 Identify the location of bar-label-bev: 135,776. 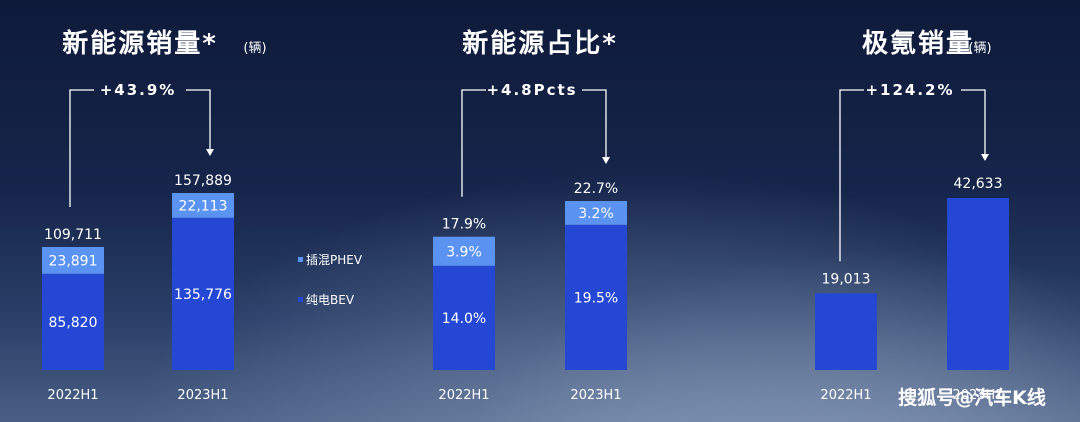
(203, 295).